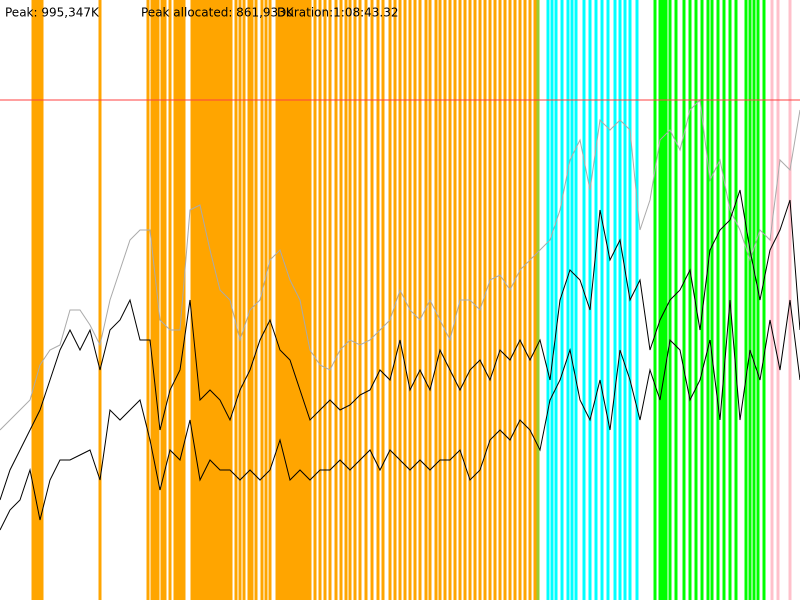 This screenshot has height=600, width=800. I want to click on peak-label: Peak: 995,347K, so click(52, 13).